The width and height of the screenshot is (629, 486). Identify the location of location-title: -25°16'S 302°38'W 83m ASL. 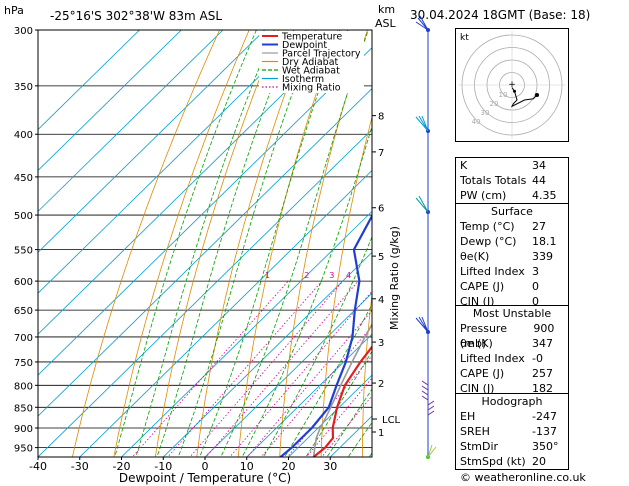
(136, 16).